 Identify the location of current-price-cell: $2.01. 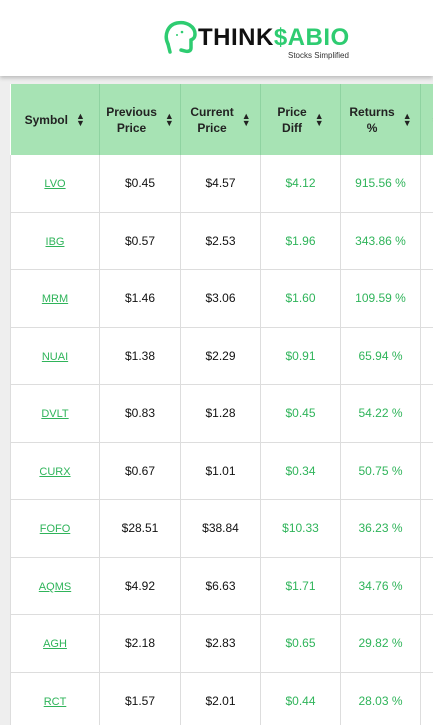
(220, 698).